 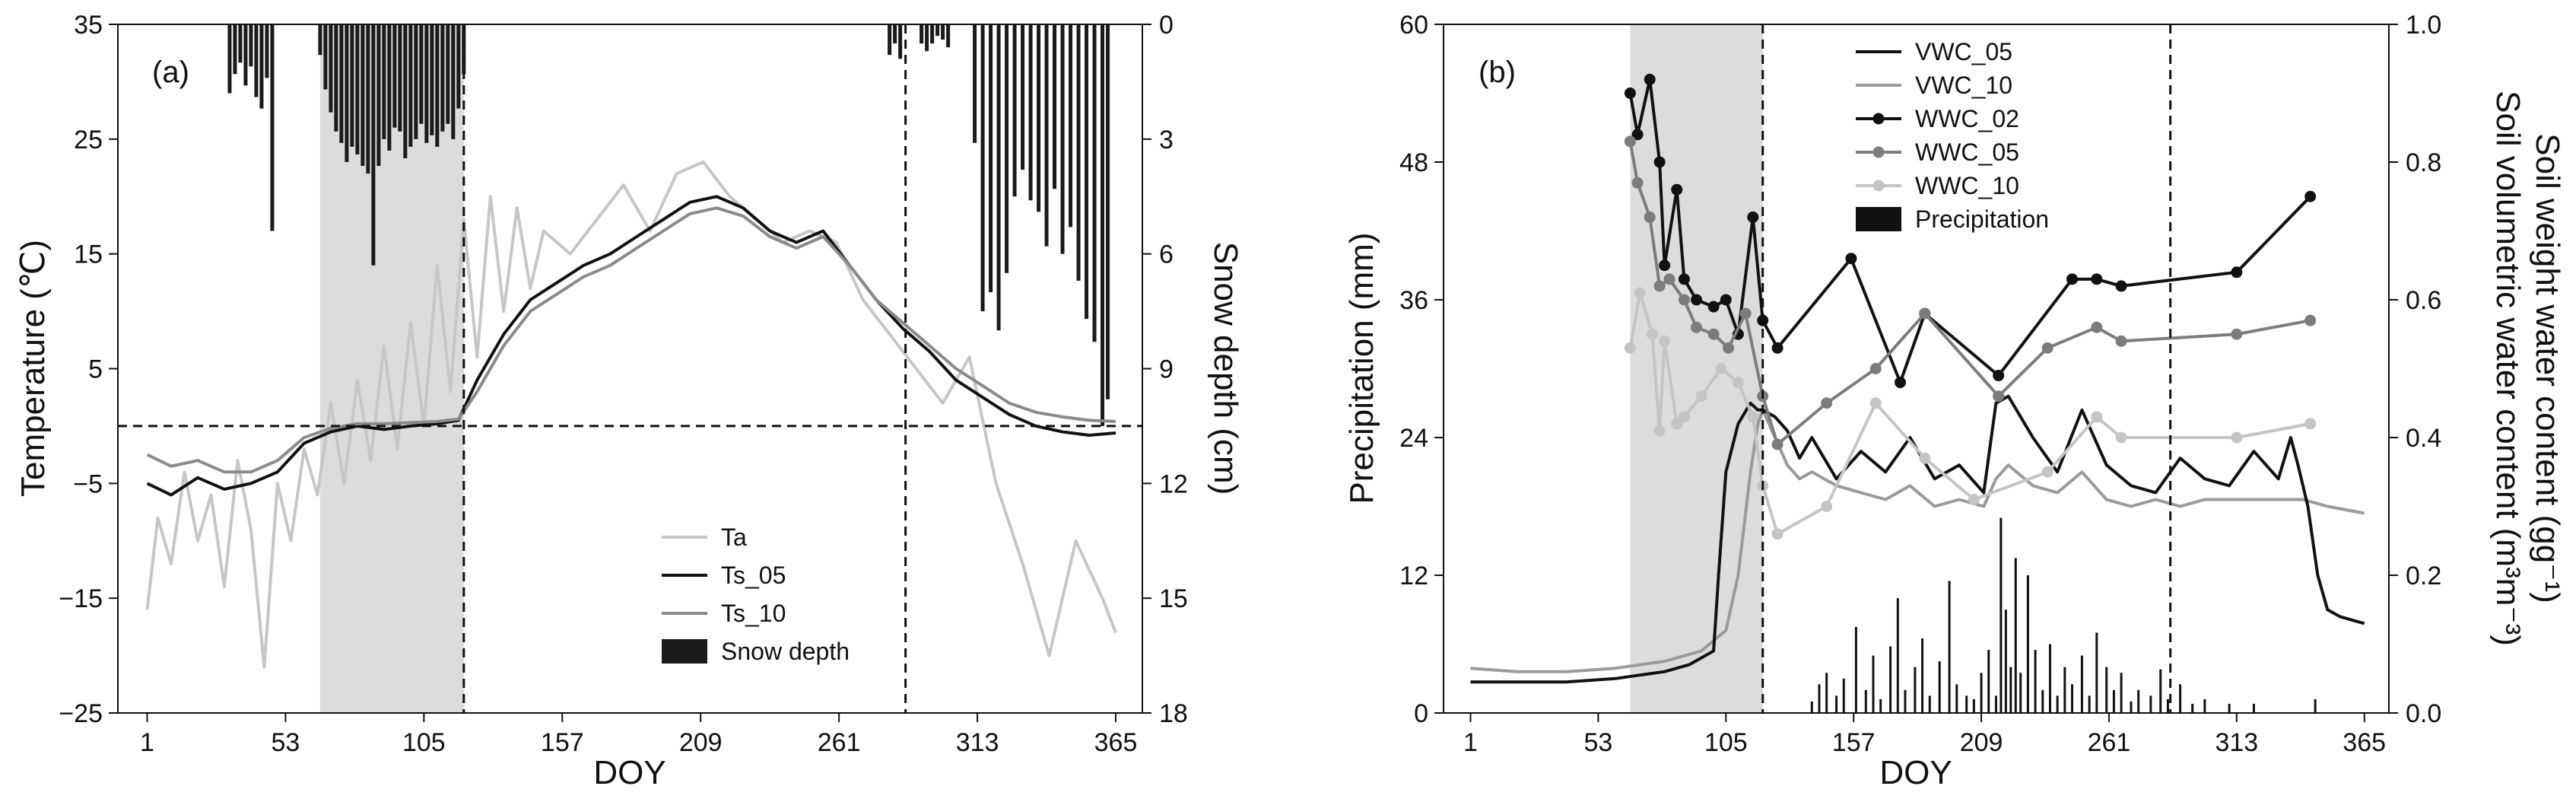 What do you see at coordinates (1981, 742) in the screenshot?
I see `x-tick-label: 209` at bounding box center [1981, 742].